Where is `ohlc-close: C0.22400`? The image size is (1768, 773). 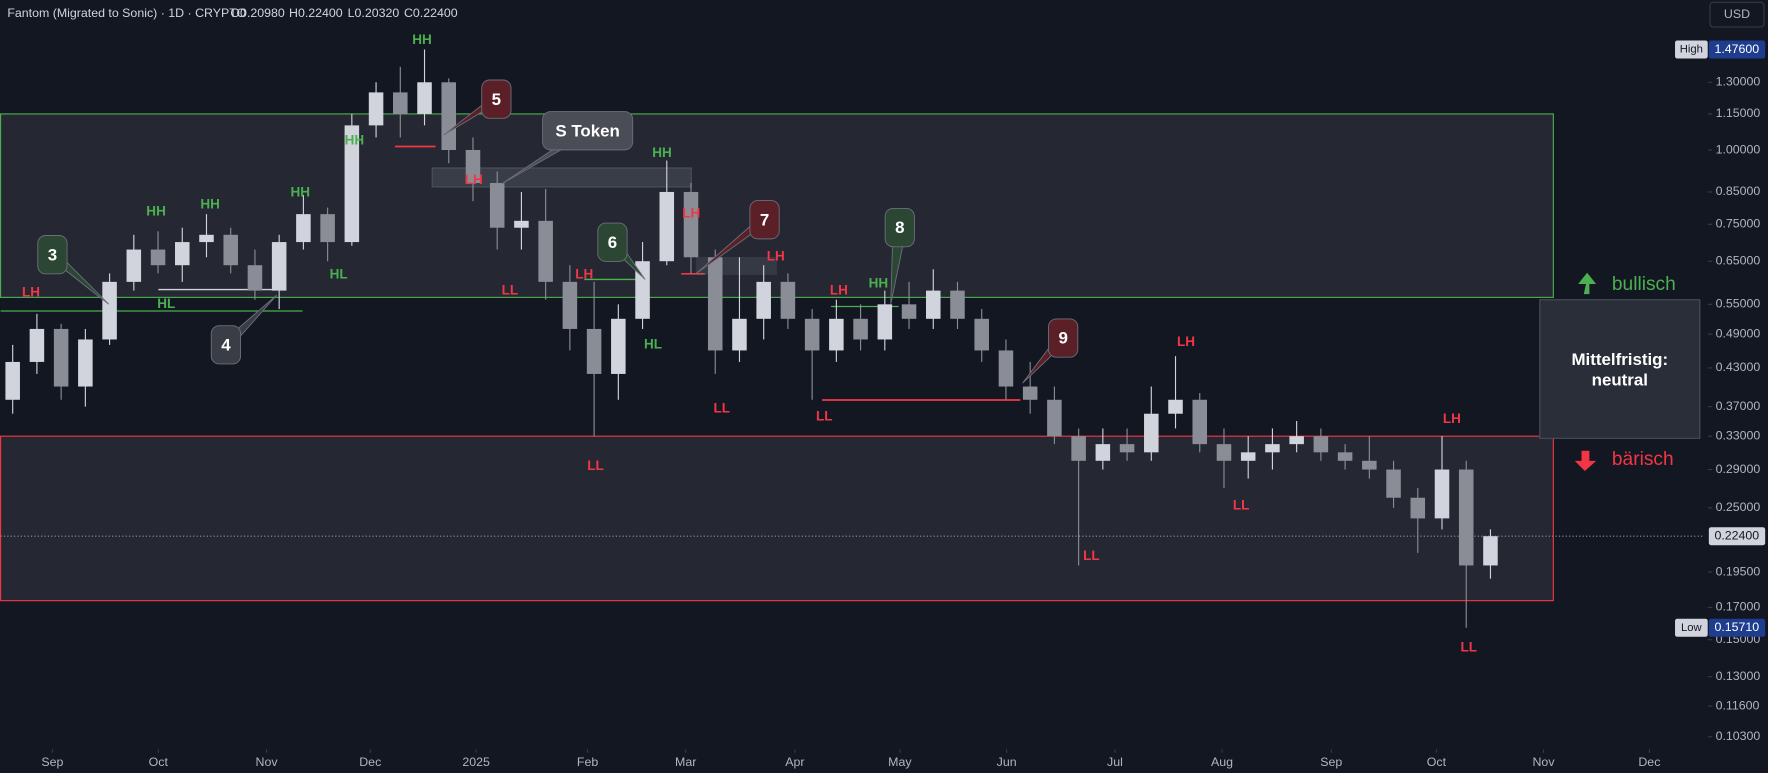 ohlc-close: C0.22400 is located at coordinates (431, 13).